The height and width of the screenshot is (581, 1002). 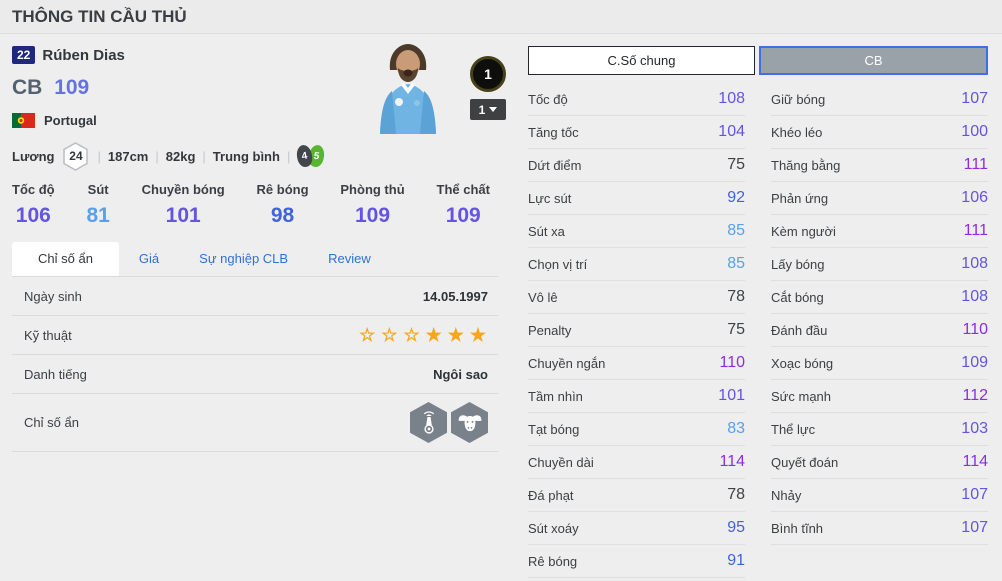 I want to click on stat-row: Thể lực 103, so click(x=879, y=429).